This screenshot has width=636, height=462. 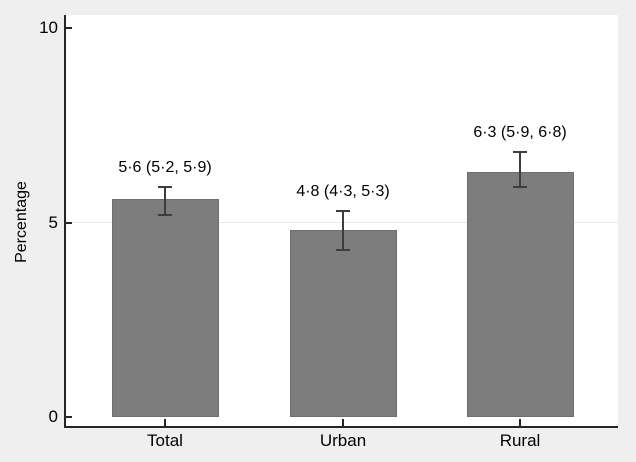 I want to click on bar-value-label-rural: 6·3 (5·9, 6·8), so click(x=520, y=133).